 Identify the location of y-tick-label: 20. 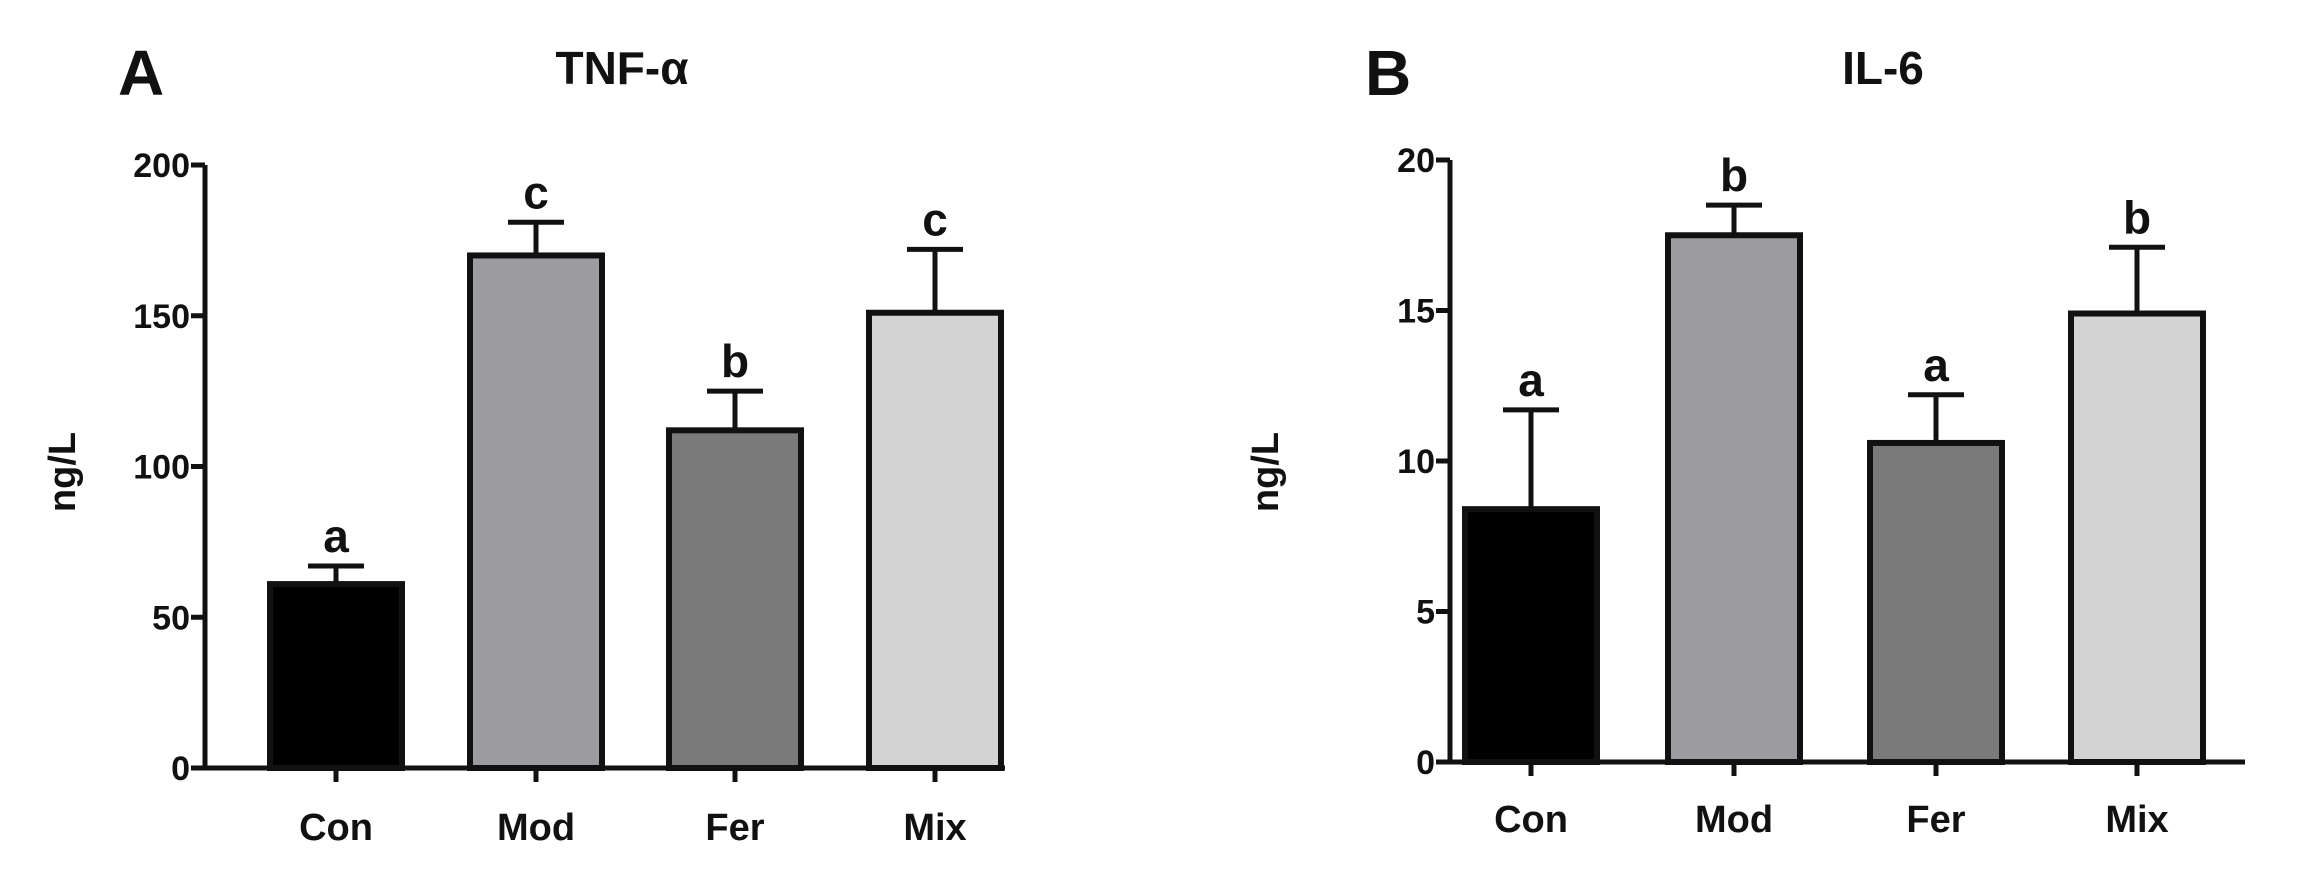
(1416, 161).